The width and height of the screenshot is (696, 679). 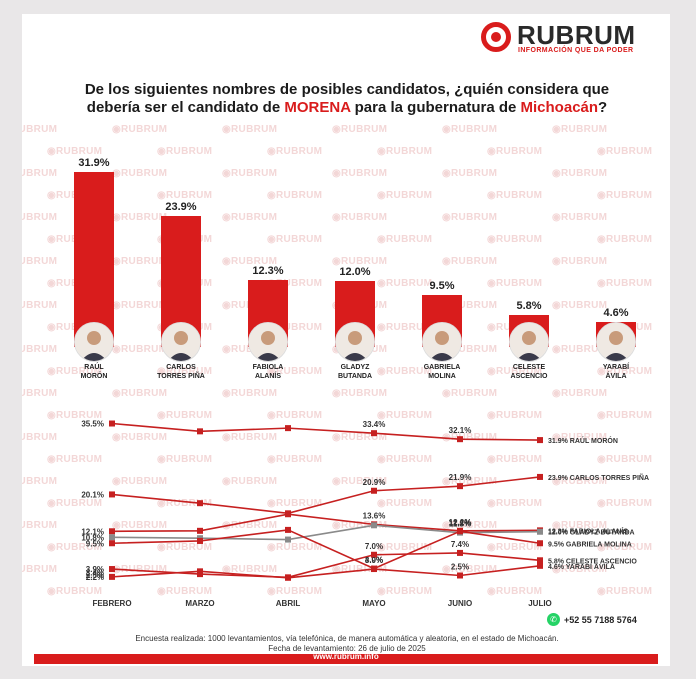 I want to click on candidate-name-label: CELESTE ASCENCIO, so click(x=529, y=372).